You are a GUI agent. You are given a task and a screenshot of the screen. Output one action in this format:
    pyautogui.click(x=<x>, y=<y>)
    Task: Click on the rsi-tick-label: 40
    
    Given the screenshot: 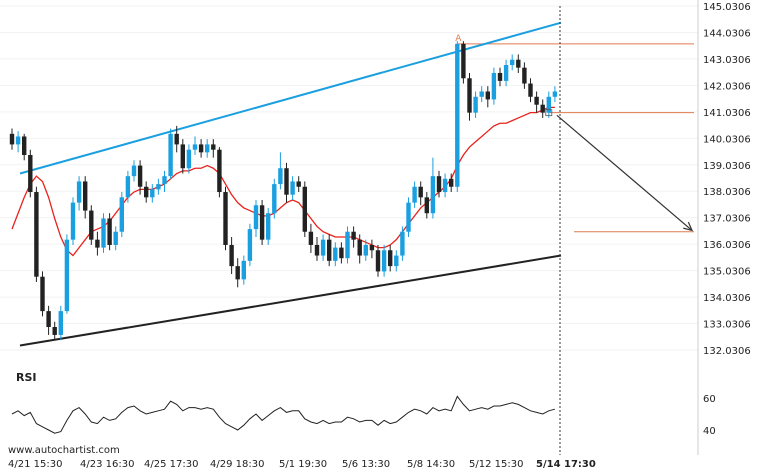 What is the action you would take?
    pyautogui.click(x=709, y=431)
    